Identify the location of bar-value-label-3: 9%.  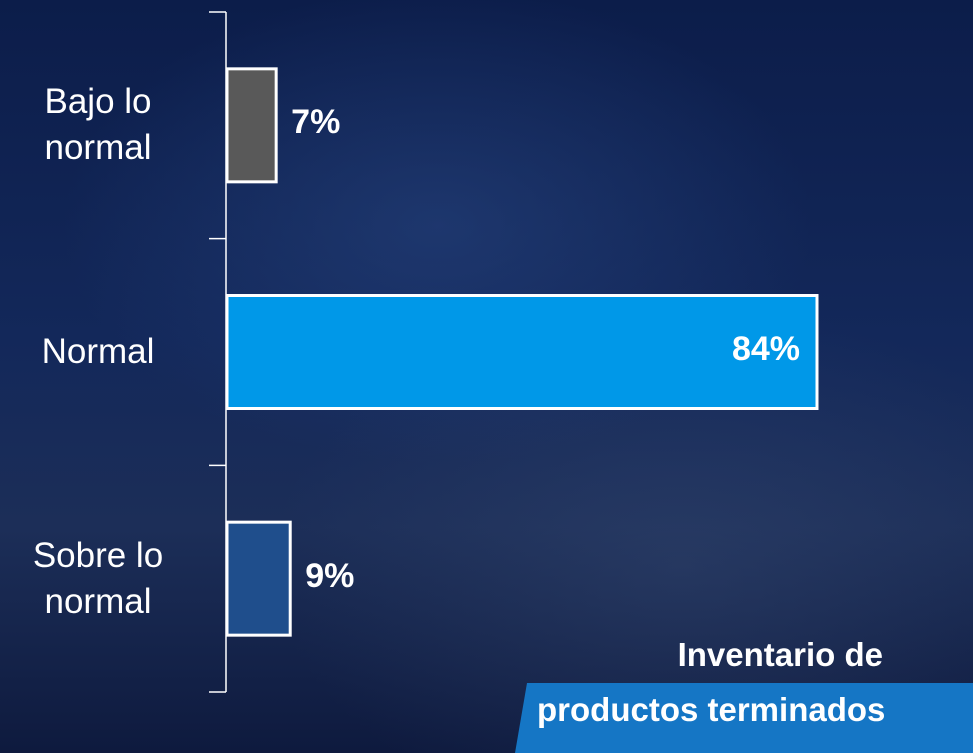
(330, 575).